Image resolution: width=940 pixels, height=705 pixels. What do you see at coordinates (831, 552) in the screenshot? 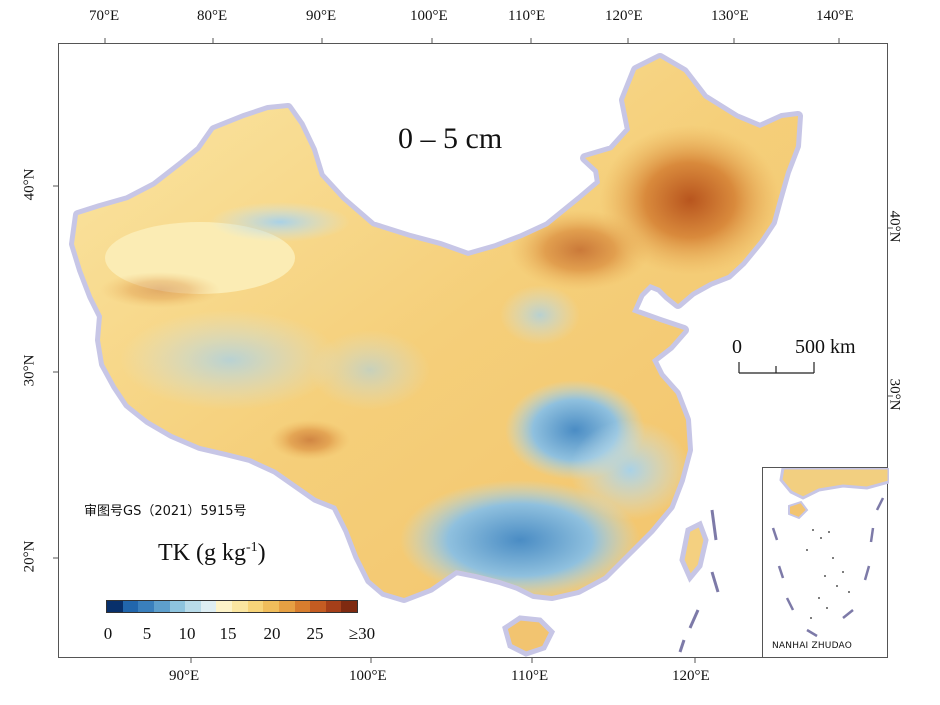
I see `inset-map` at bounding box center [831, 552].